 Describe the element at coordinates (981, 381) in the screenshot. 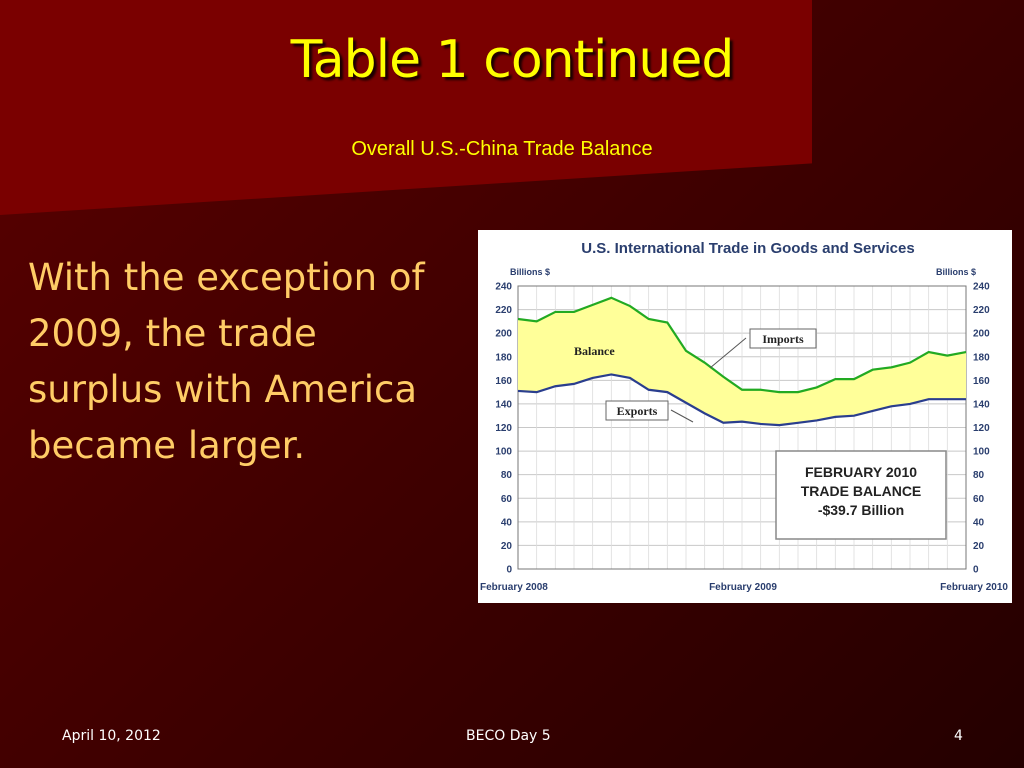

I see `y-tick-right: 160` at that location.